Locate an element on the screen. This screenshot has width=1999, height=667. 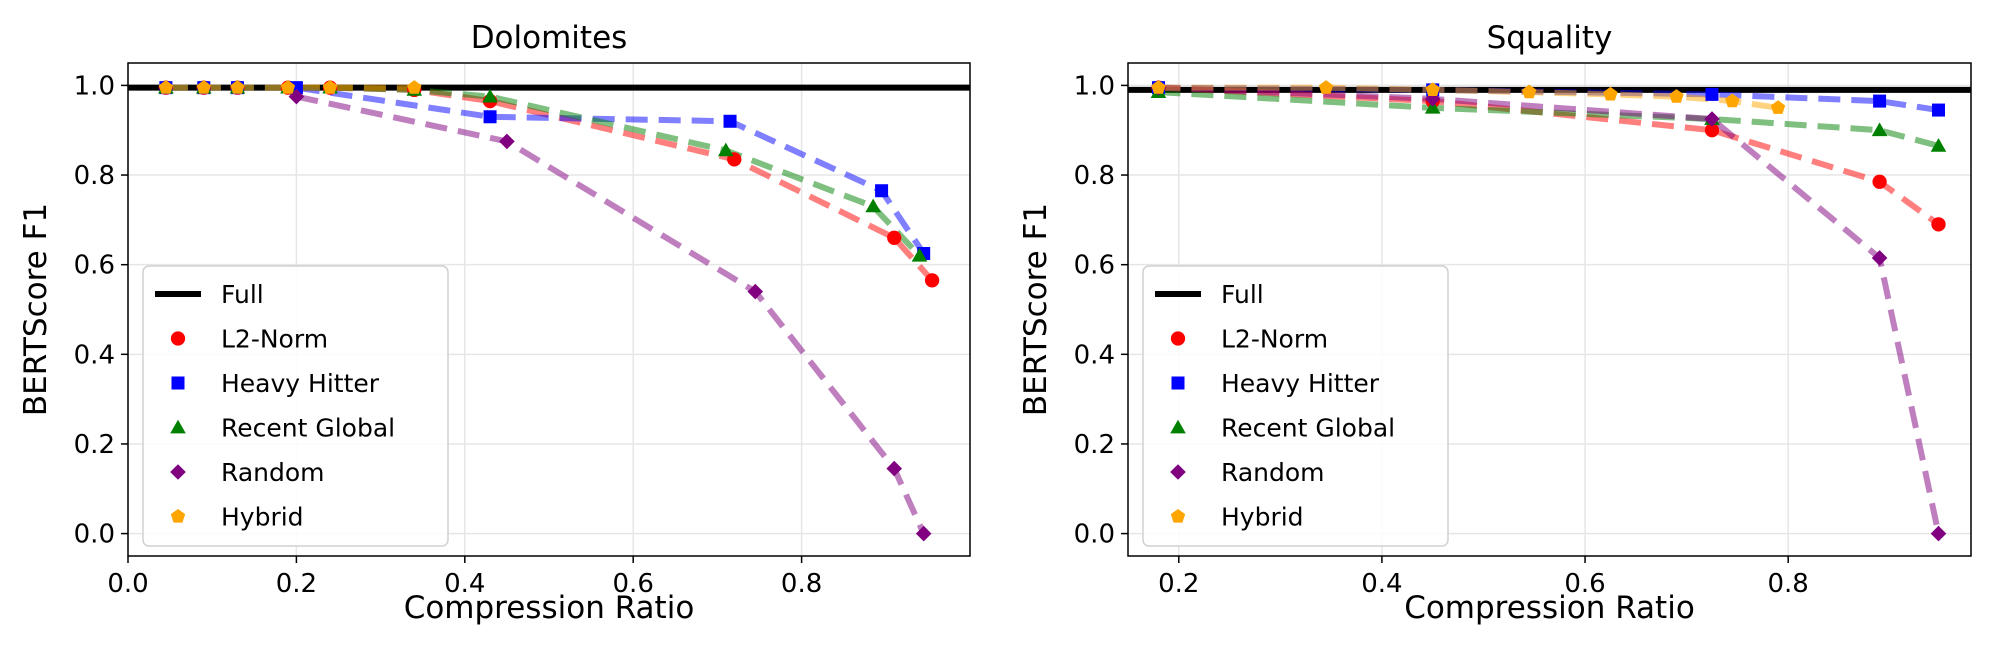
x-tick-label: 0.8 is located at coordinates (801, 584).